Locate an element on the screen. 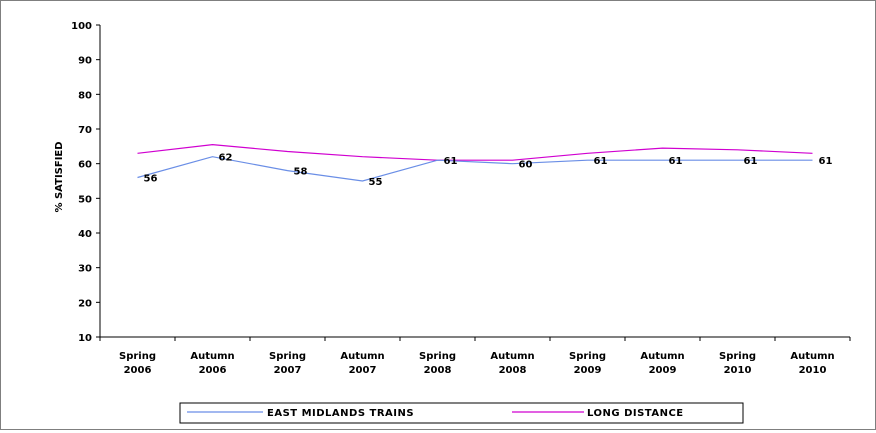  y-tick-label: 80 is located at coordinates (85, 95).